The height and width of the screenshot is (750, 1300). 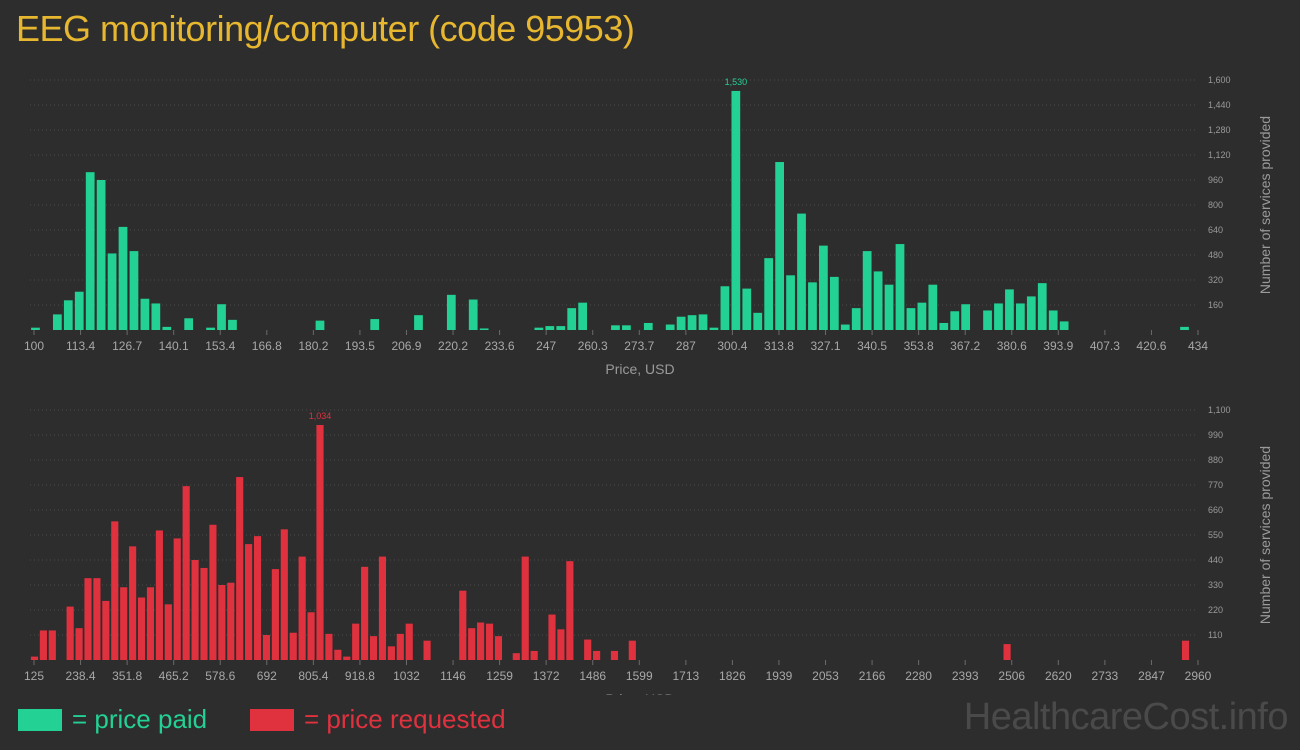 I want to click on y-tick-label: 990, so click(x=1215, y=435).